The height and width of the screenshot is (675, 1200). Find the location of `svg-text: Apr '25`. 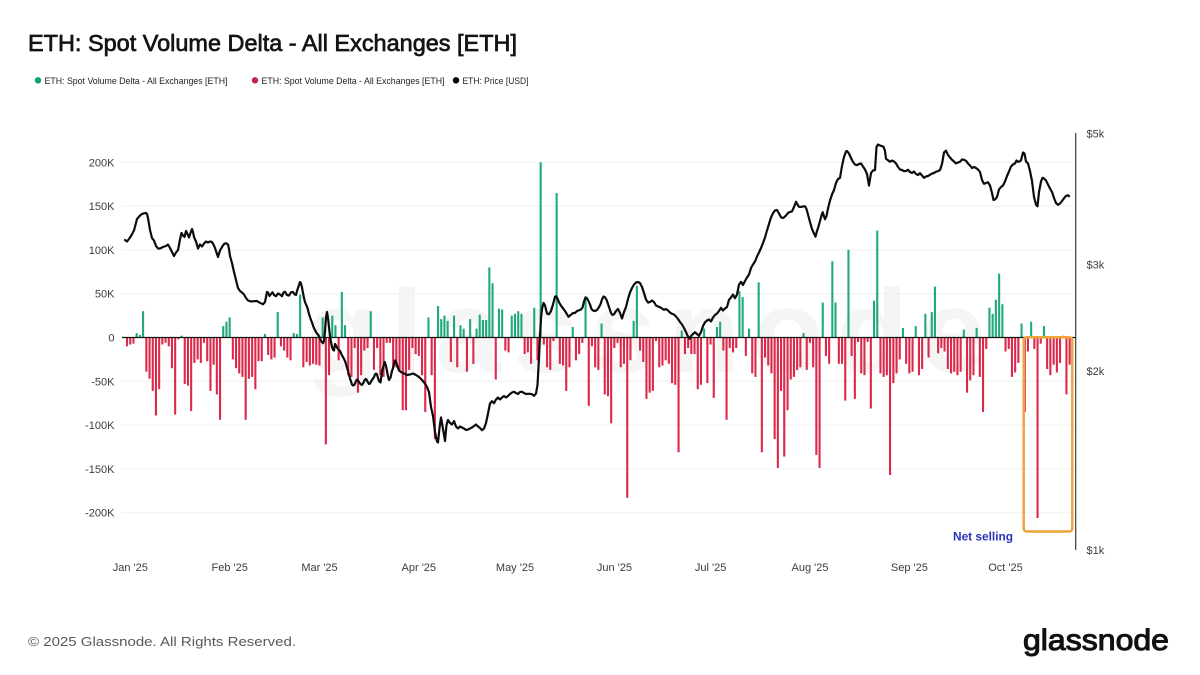

svg-text: Apr '25 is located at coordinates (419, 568).